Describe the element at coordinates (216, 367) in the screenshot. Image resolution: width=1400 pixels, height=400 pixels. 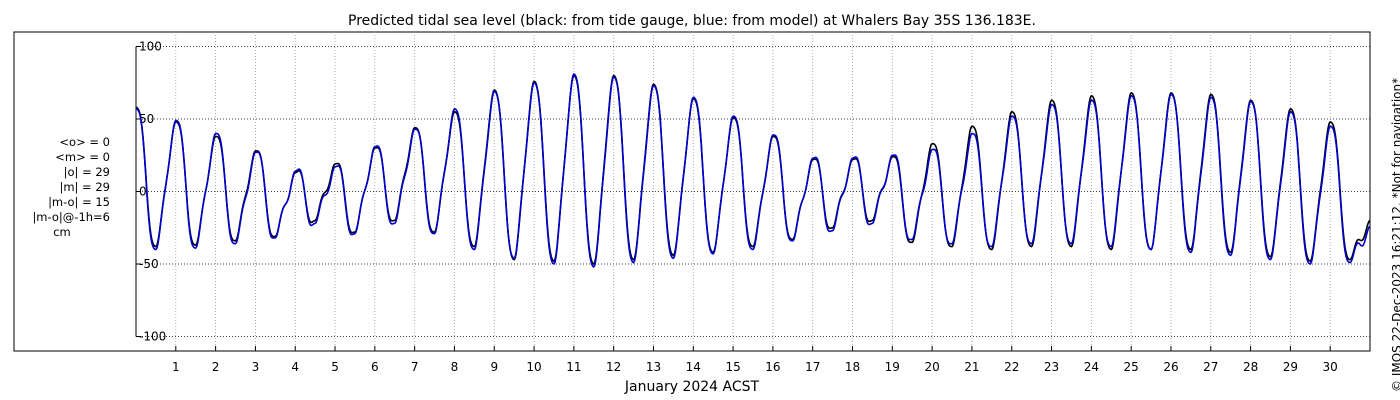
I see `x-tick-label: 2` at that location.